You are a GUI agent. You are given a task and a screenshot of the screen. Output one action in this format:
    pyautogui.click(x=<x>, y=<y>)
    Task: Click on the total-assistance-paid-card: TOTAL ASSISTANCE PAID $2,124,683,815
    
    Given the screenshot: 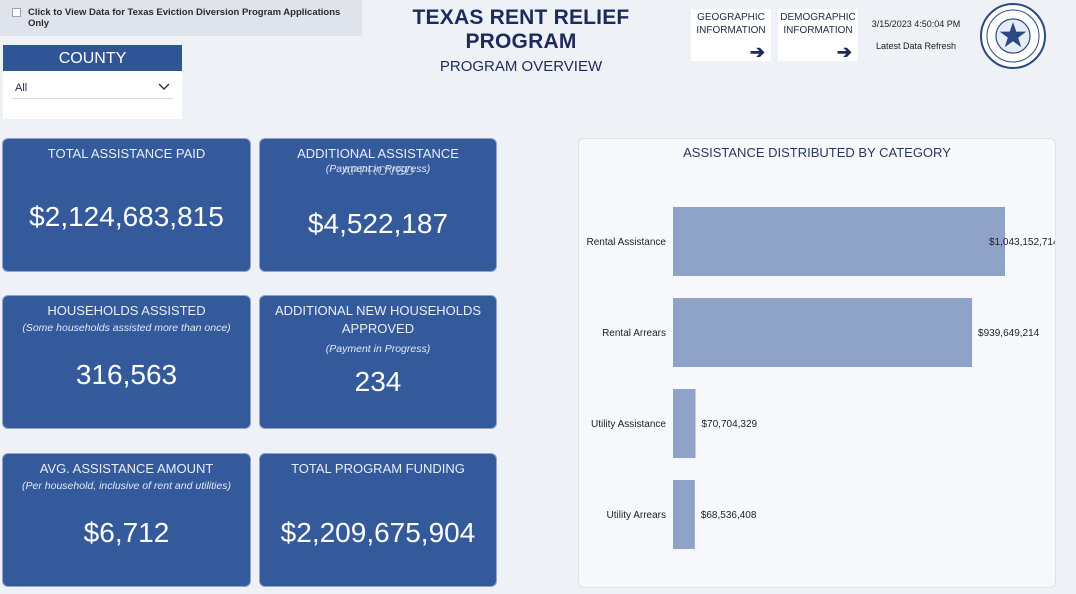 What is the action you would take?
    pyautogui.click(x=126, y=205)
    